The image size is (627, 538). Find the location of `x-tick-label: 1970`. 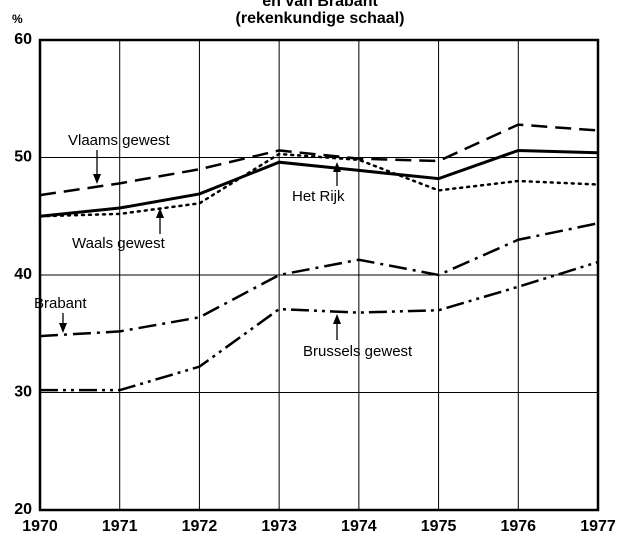

x-tick-label: 1970 is located at coordinates (40, 526).